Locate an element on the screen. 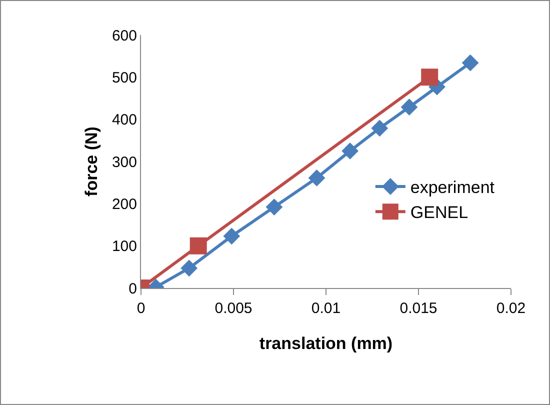 This screenshot has width=550, height=405. y-tick-label: 600 is located at coordinates (124, 35).